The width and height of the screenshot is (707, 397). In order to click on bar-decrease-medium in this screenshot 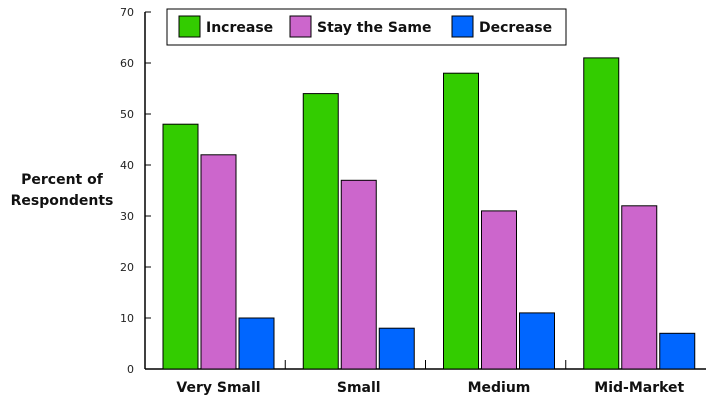, I will do `click(537, 341)`.